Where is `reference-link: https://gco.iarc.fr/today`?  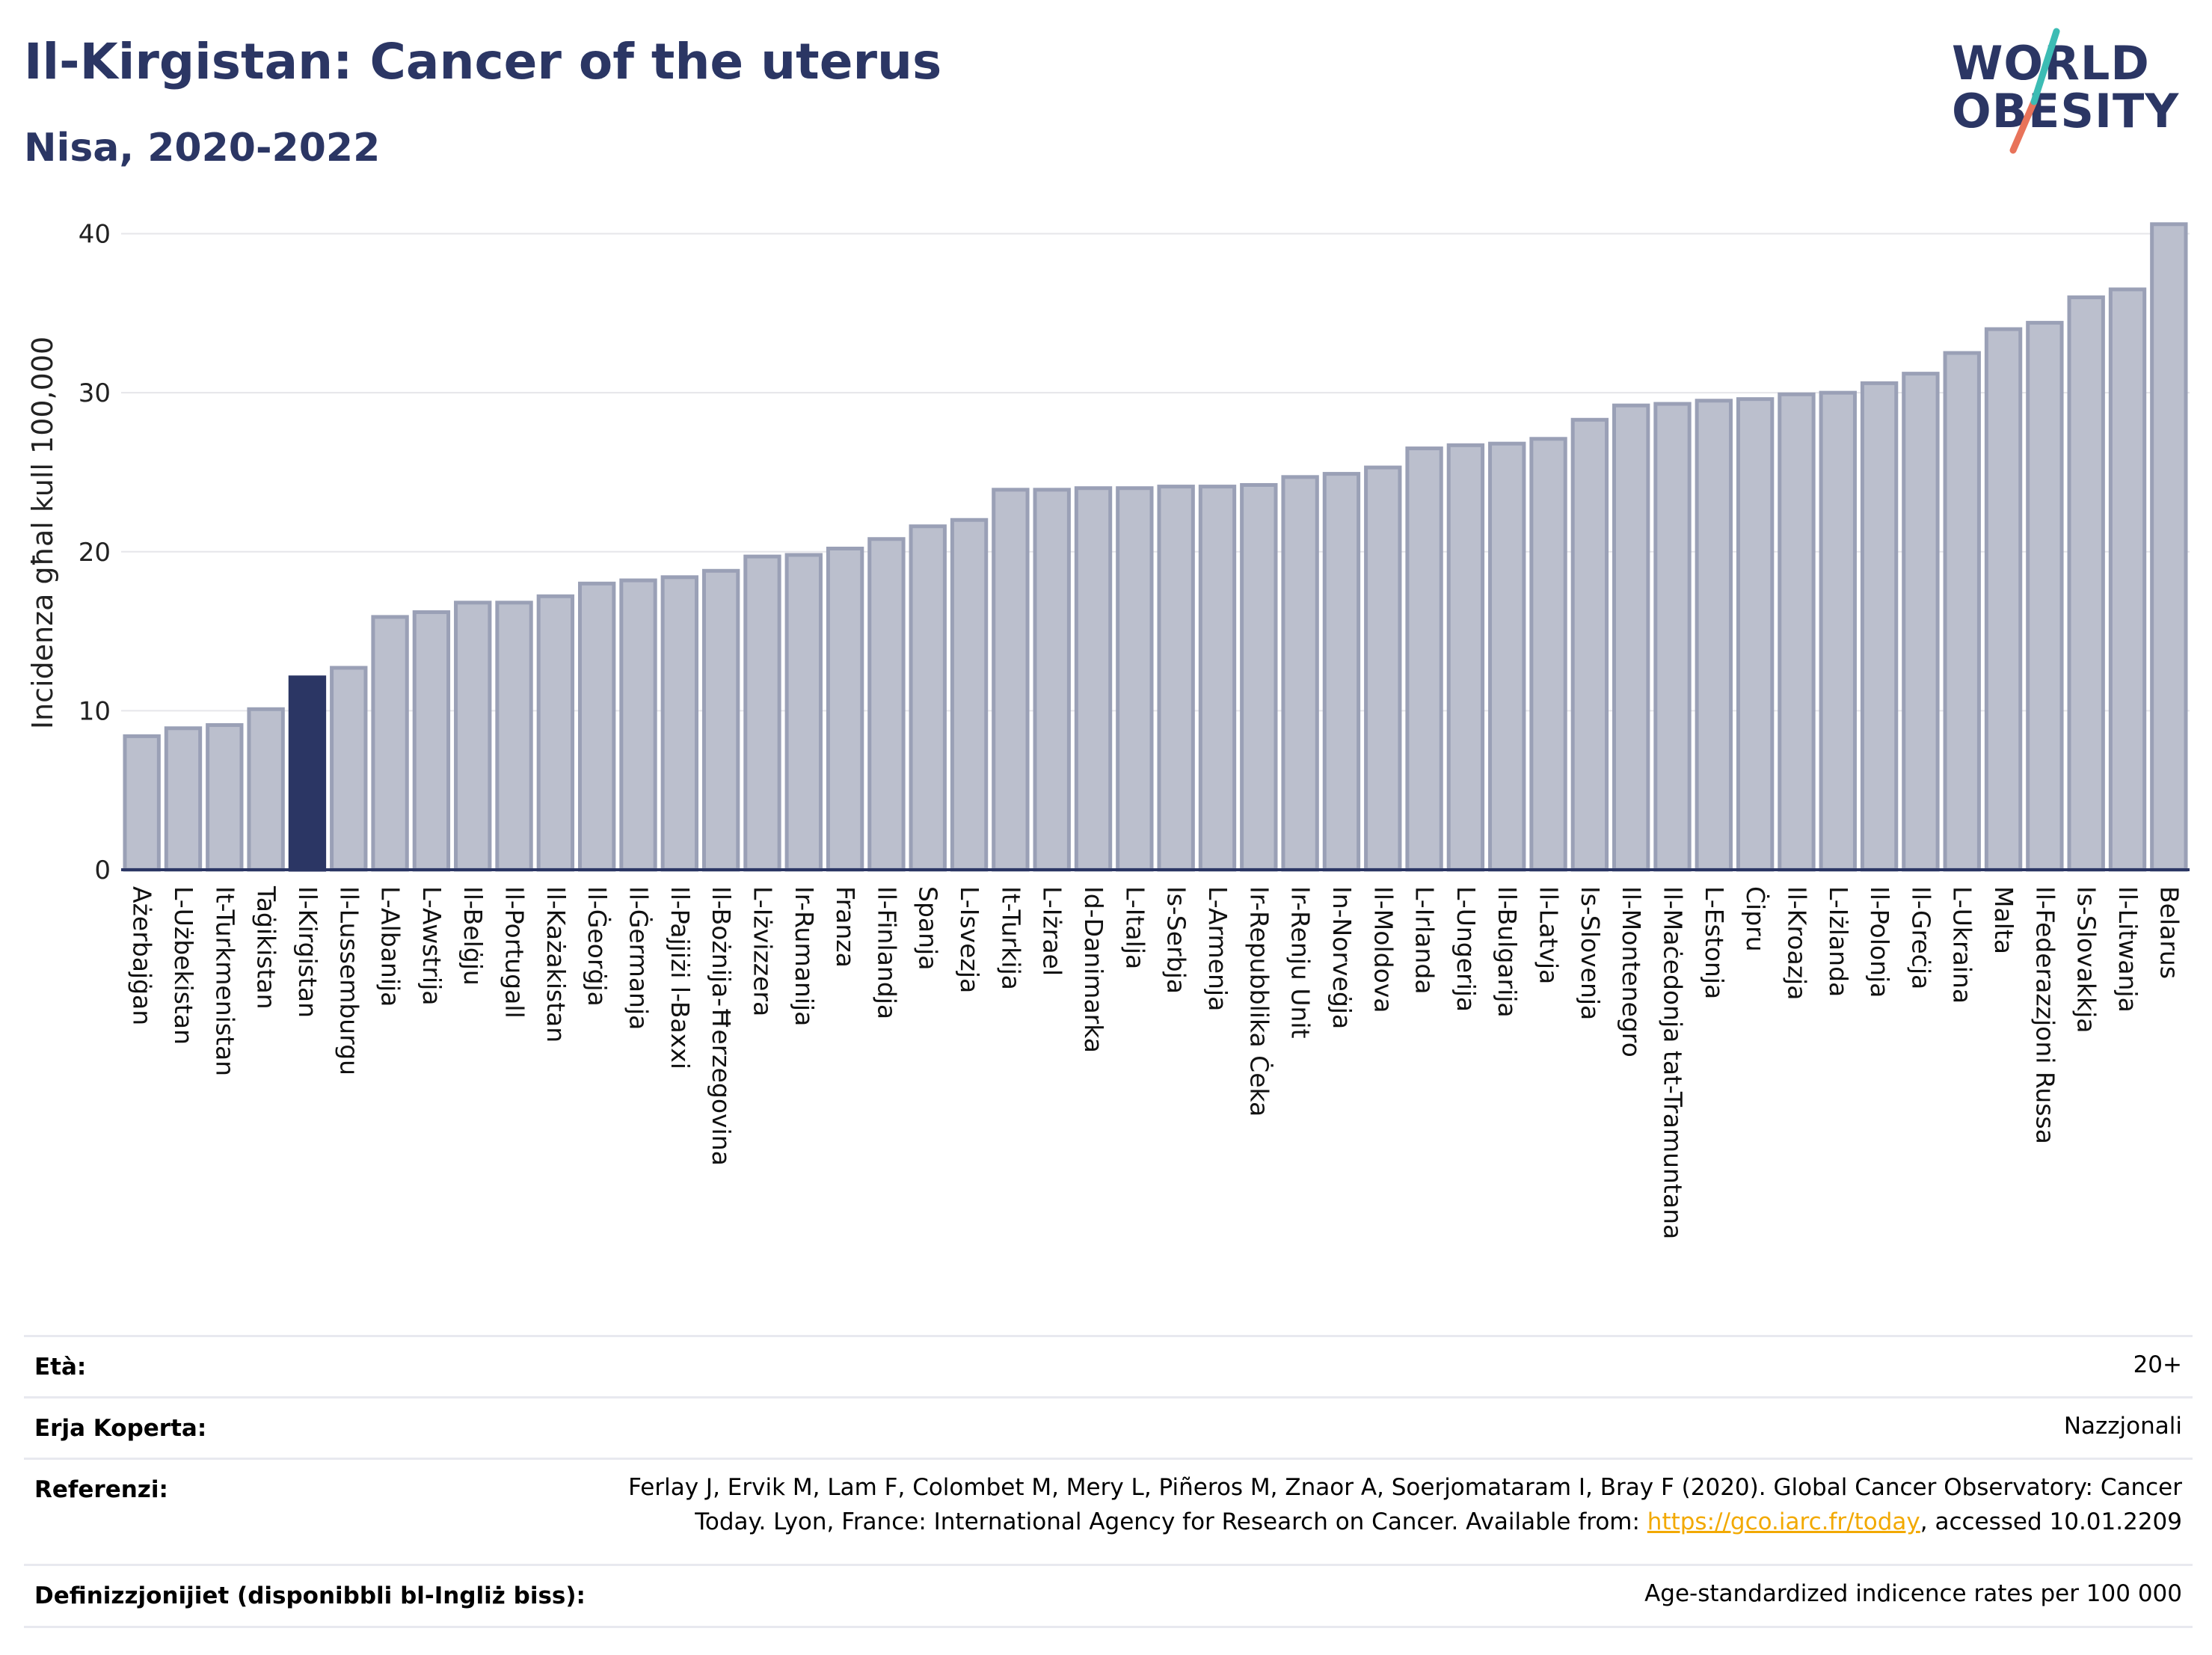 reference-link: https://gco.iarc.fr/today is located at coordinates (1783, 1521).